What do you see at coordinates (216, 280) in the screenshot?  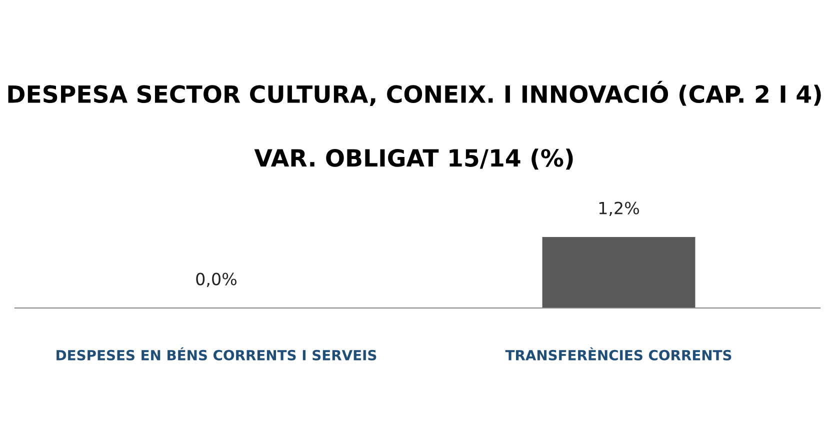 I see `data-label: 0,0%` at bounding box center [216, 280].